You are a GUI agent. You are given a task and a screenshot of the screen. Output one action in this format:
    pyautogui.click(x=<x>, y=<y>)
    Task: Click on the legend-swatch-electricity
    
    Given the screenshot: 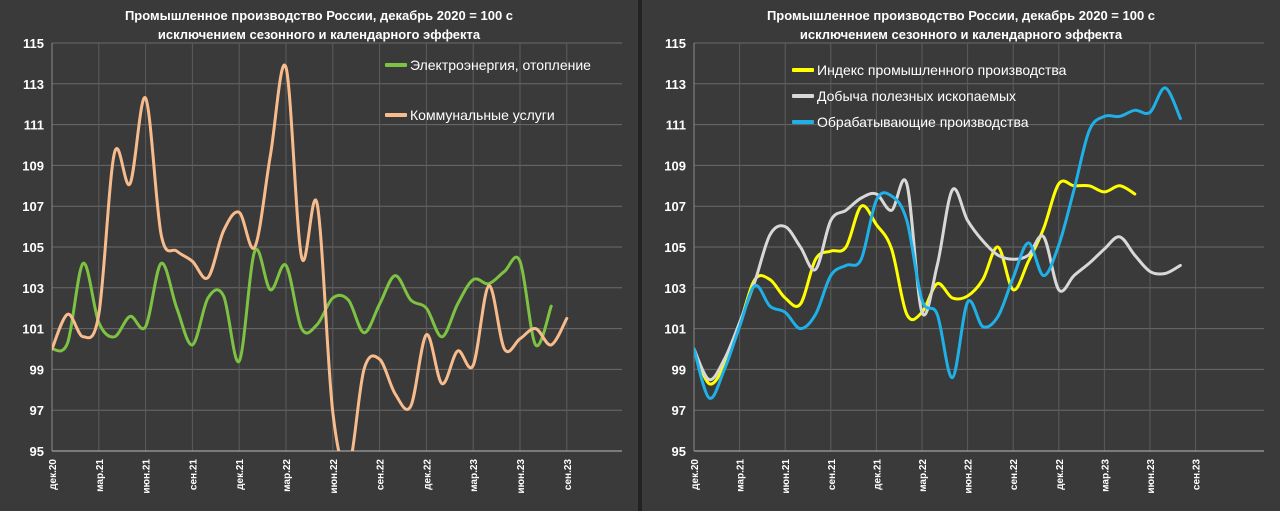 What is the action you would take?
    pyautogui.click(x=396, y=65)
    